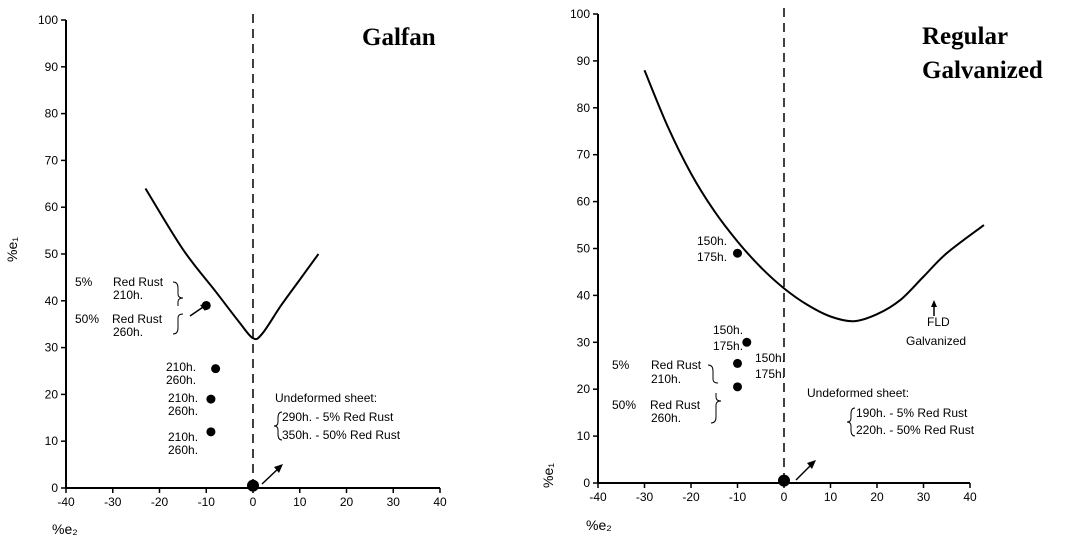 Image resolution: width=1077 pixels, height=543 pixels. What do you see at coordinates (804, 472) in the screenshot?
I see `galvanized-origin-arrow` at bounding box center [804, 472].